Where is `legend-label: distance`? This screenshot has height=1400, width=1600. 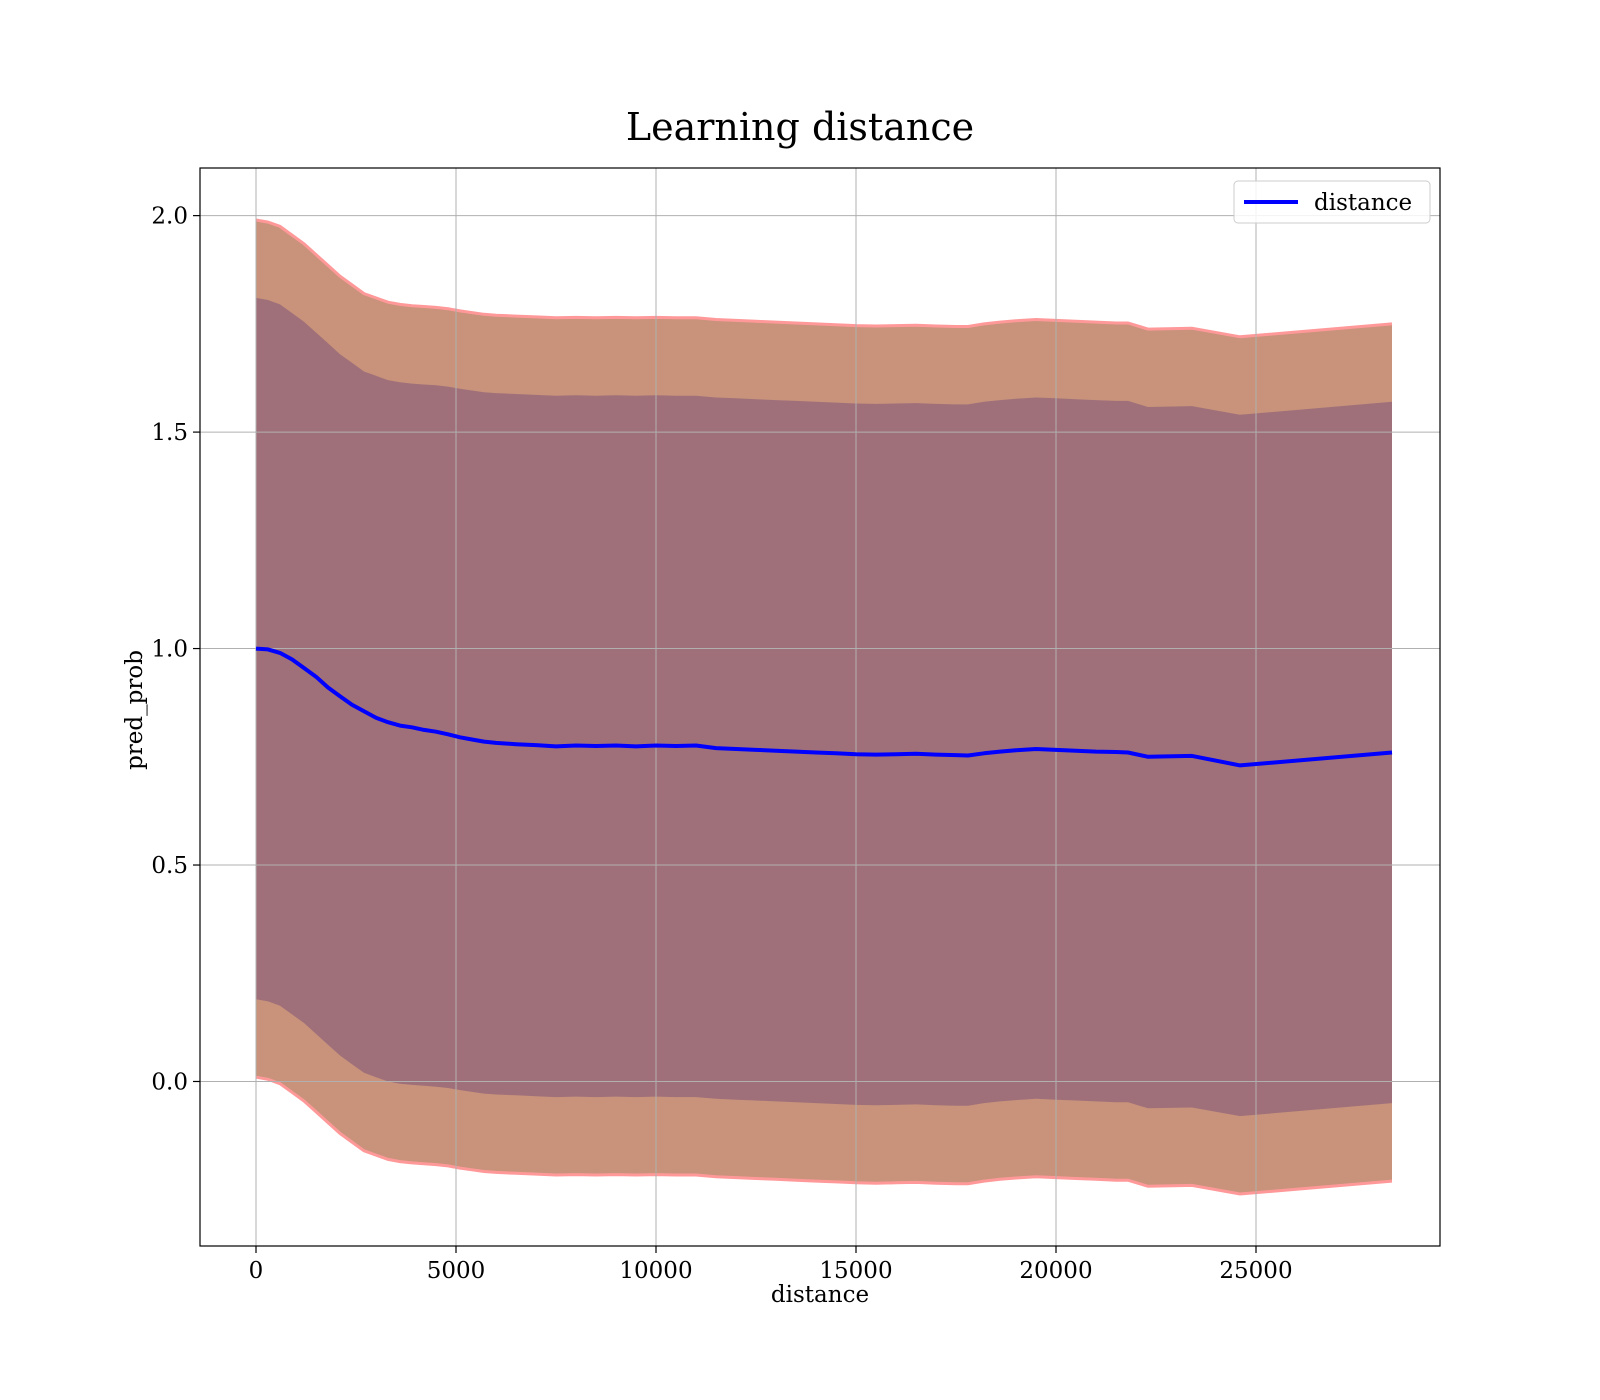
legend-label: distance is located at coordinates (1363, 203).